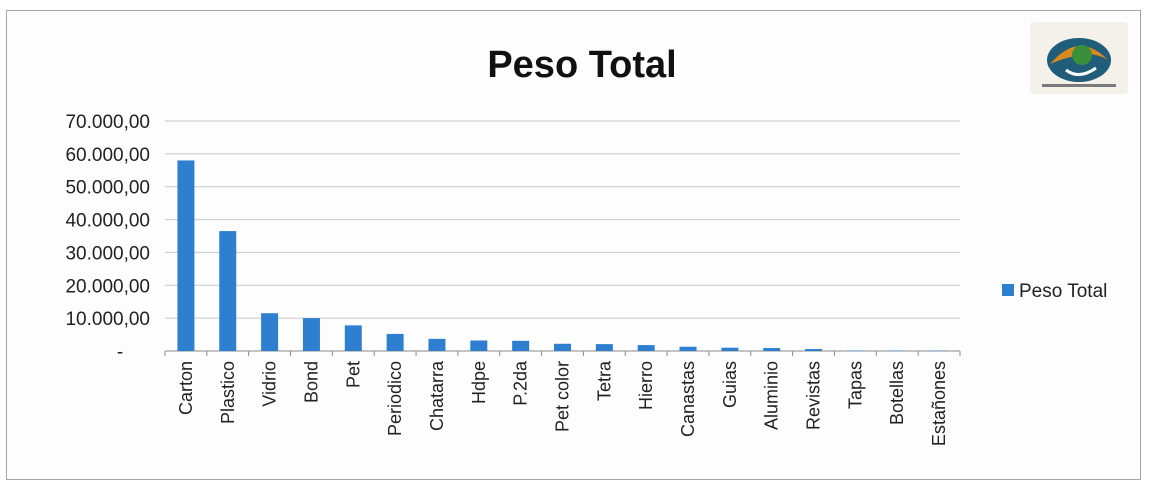 Image resolution: width=1149 pixels, height=485 pixels. I want to click on bar-periodico, so click(395, 342).